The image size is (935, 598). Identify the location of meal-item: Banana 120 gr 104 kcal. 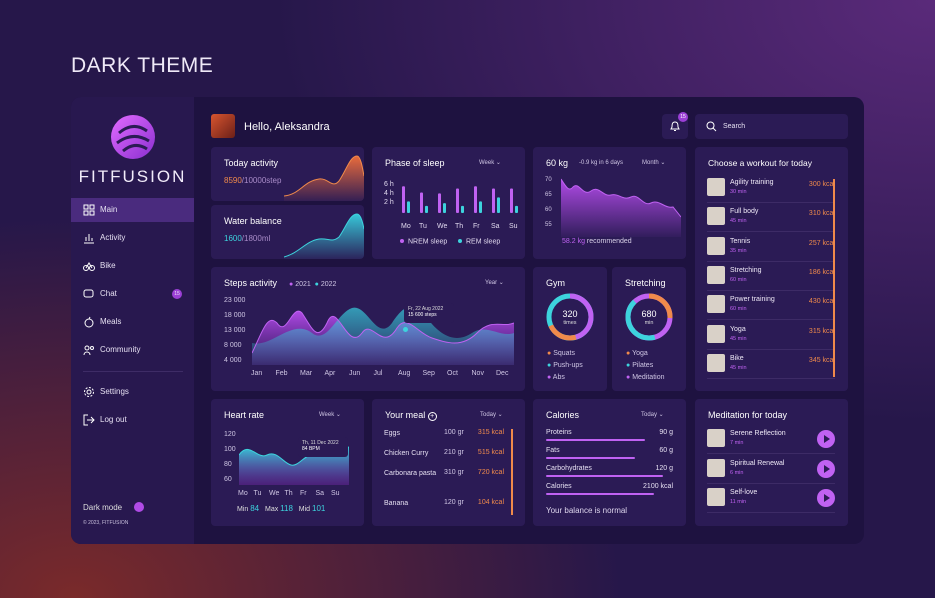
(444, 509).